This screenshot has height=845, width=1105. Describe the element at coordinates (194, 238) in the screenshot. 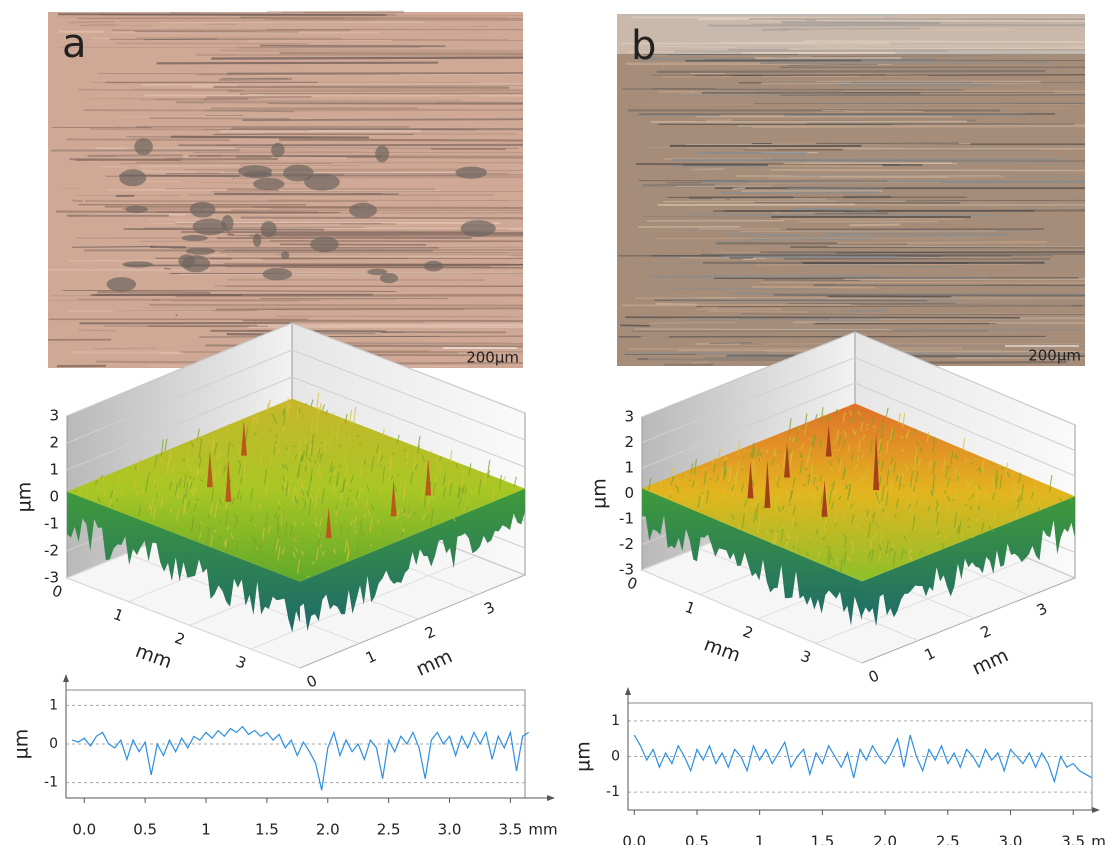

I see `corrosion-spot` at that location.